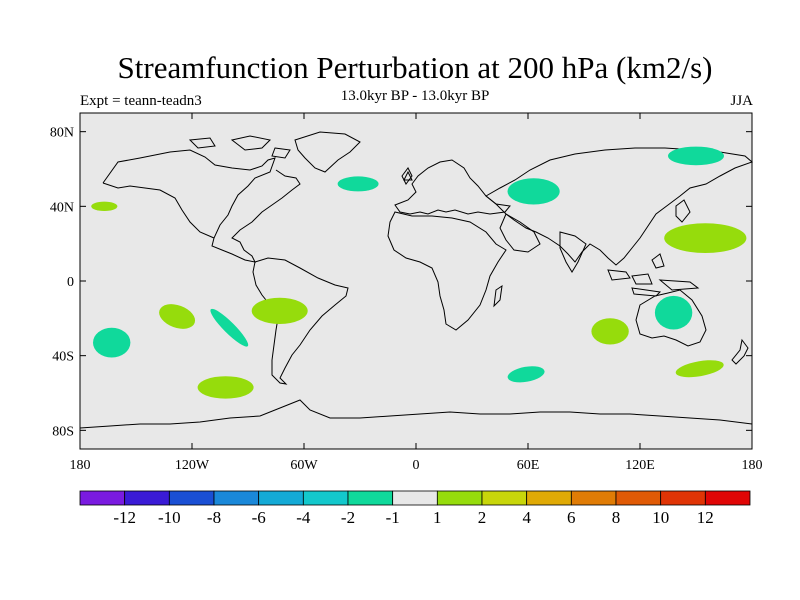  Describe the element at coordinates (407, 176) in the screenshot. I see `coastline-british-isles` at that location.